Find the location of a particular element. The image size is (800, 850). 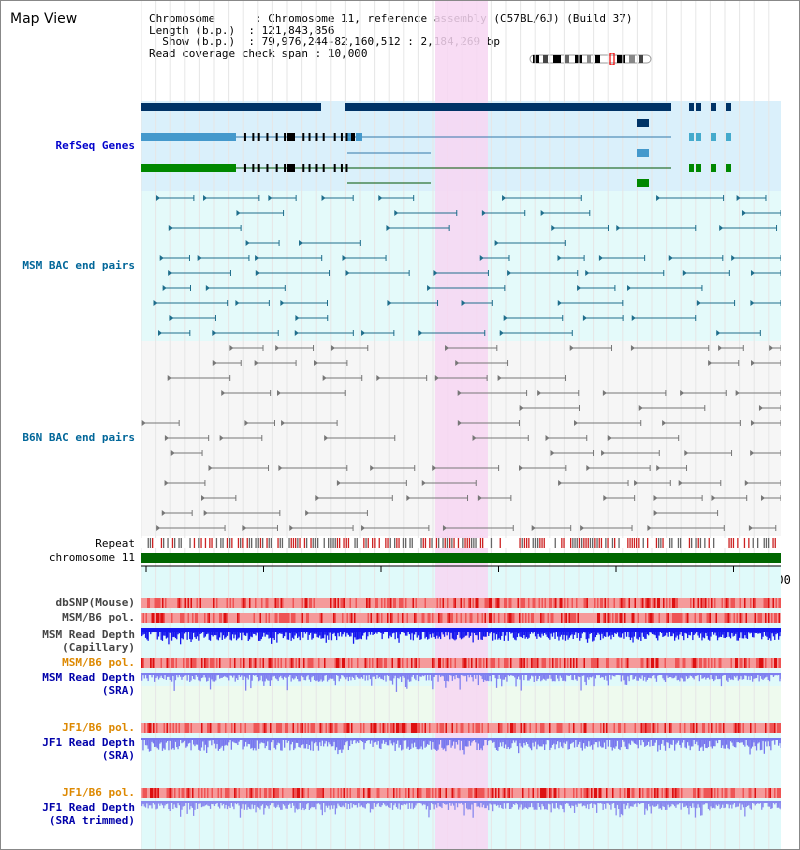

gene-block is located at coordinates (231, 107).